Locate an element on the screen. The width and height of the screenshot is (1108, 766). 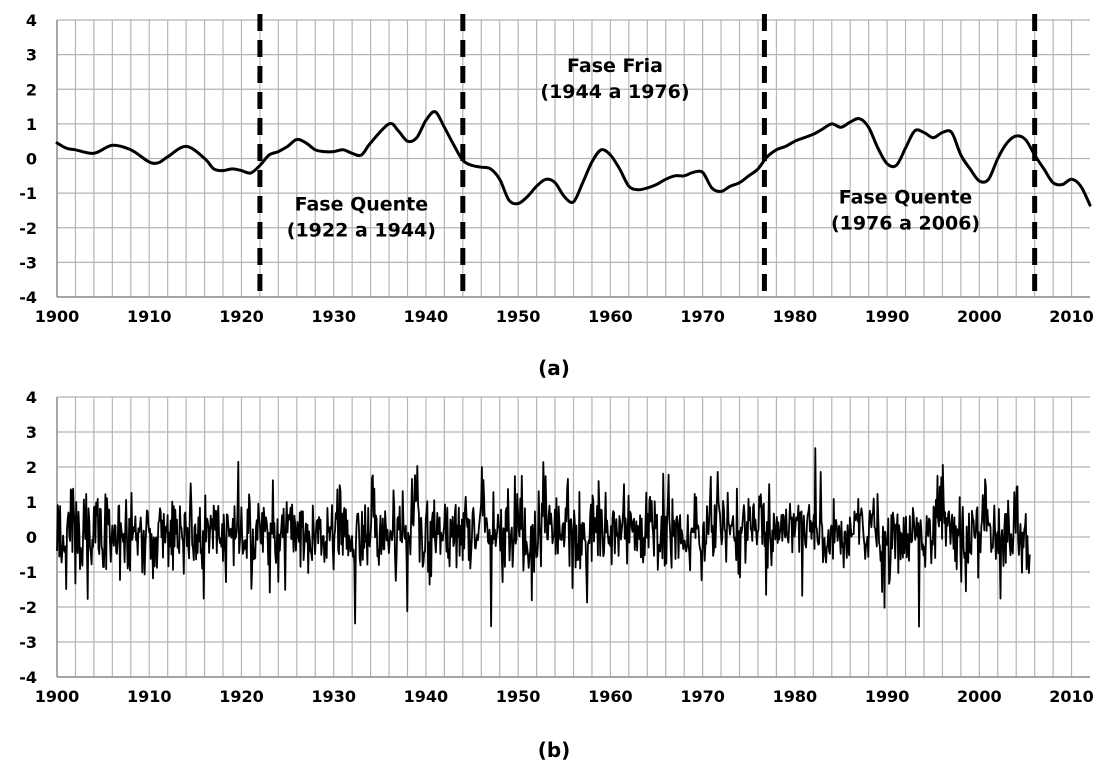
phase-annotation-line: (1944 a 1976) is located at coordinates (614, 92).